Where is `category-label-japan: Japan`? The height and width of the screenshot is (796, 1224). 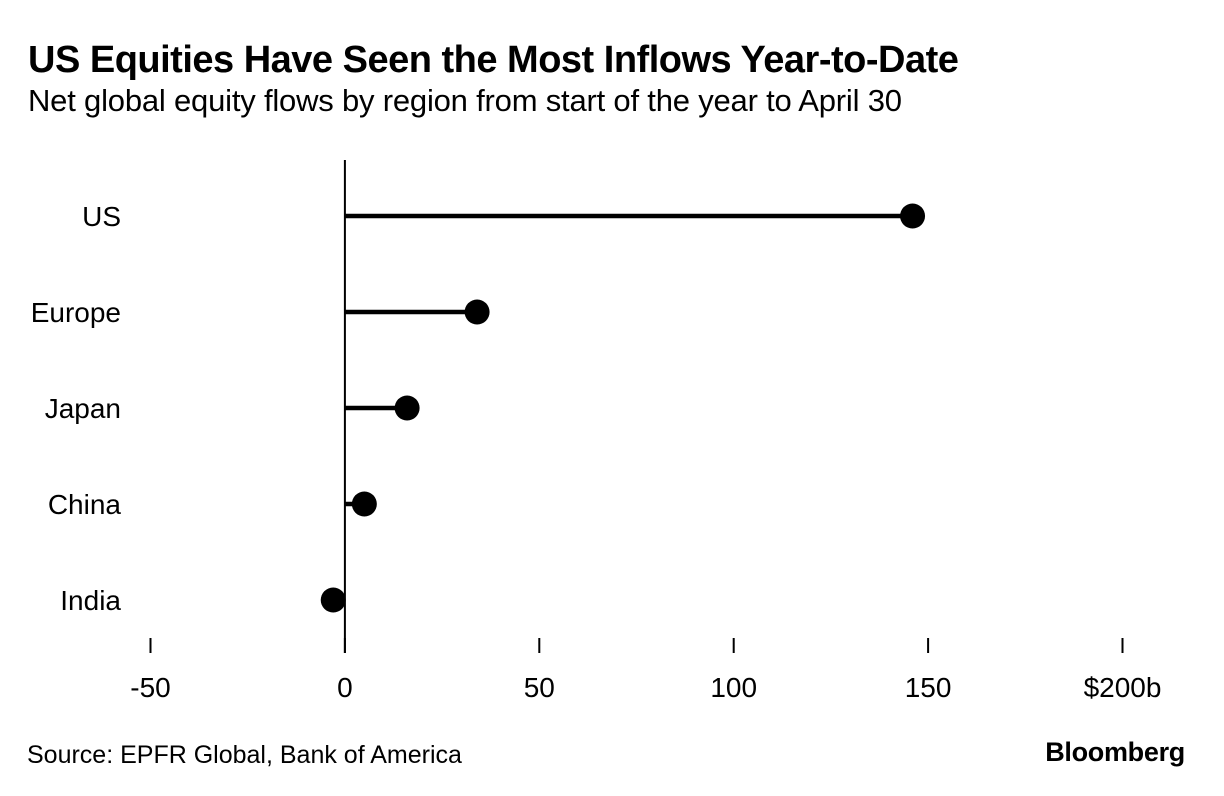 category-label-japan: Japan is located at coordinates (83, 408).